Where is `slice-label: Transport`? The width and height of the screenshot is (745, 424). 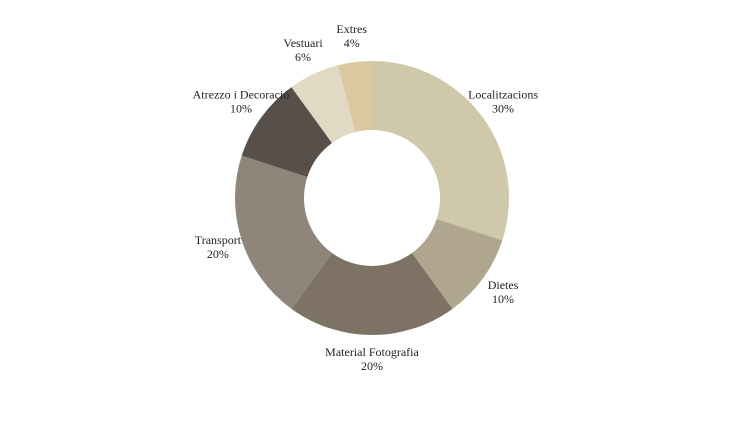
slice-label: Transport is located at coordinates (218, 240).